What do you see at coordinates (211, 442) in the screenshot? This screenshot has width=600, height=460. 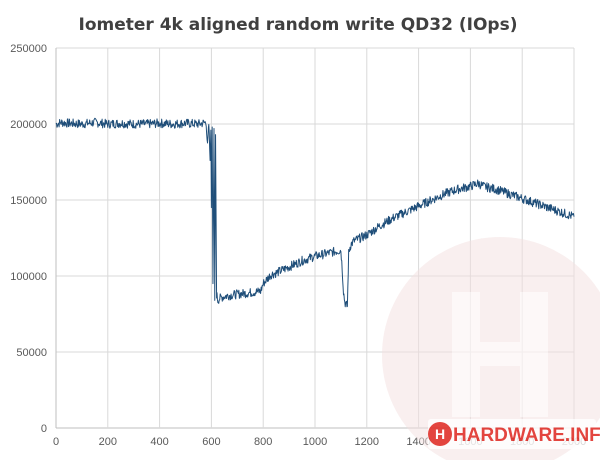 I see `x-tick-label: 600` at bounding box center [211, 442].